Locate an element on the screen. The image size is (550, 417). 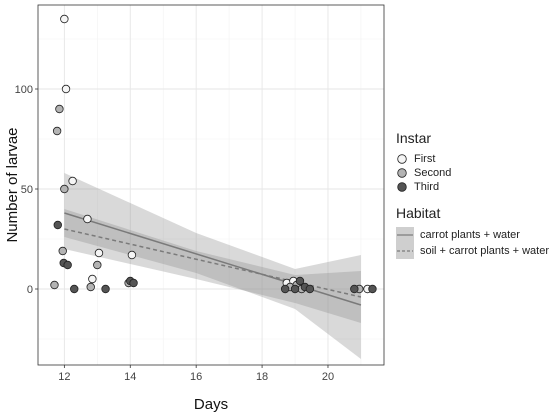
legend-item-second: Second is located at coordinates (423, 173).